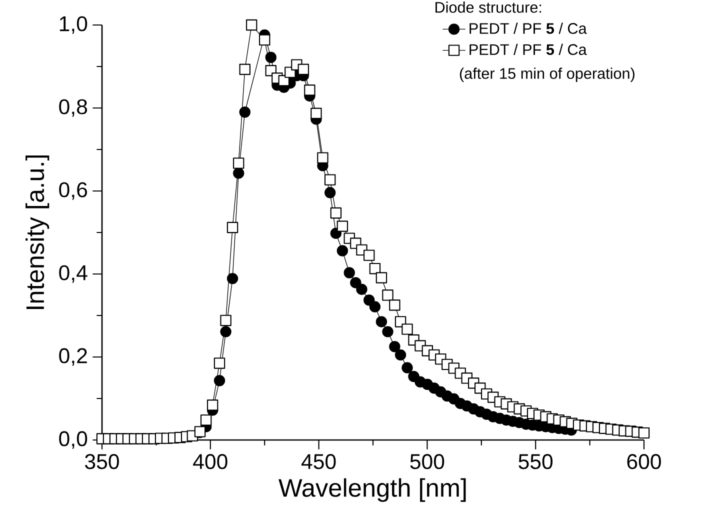 The image size is (726, 525). Describe the element at coordinates (73, 440) in the screenshot. I see `y-tick-label: 0,0` at that location.